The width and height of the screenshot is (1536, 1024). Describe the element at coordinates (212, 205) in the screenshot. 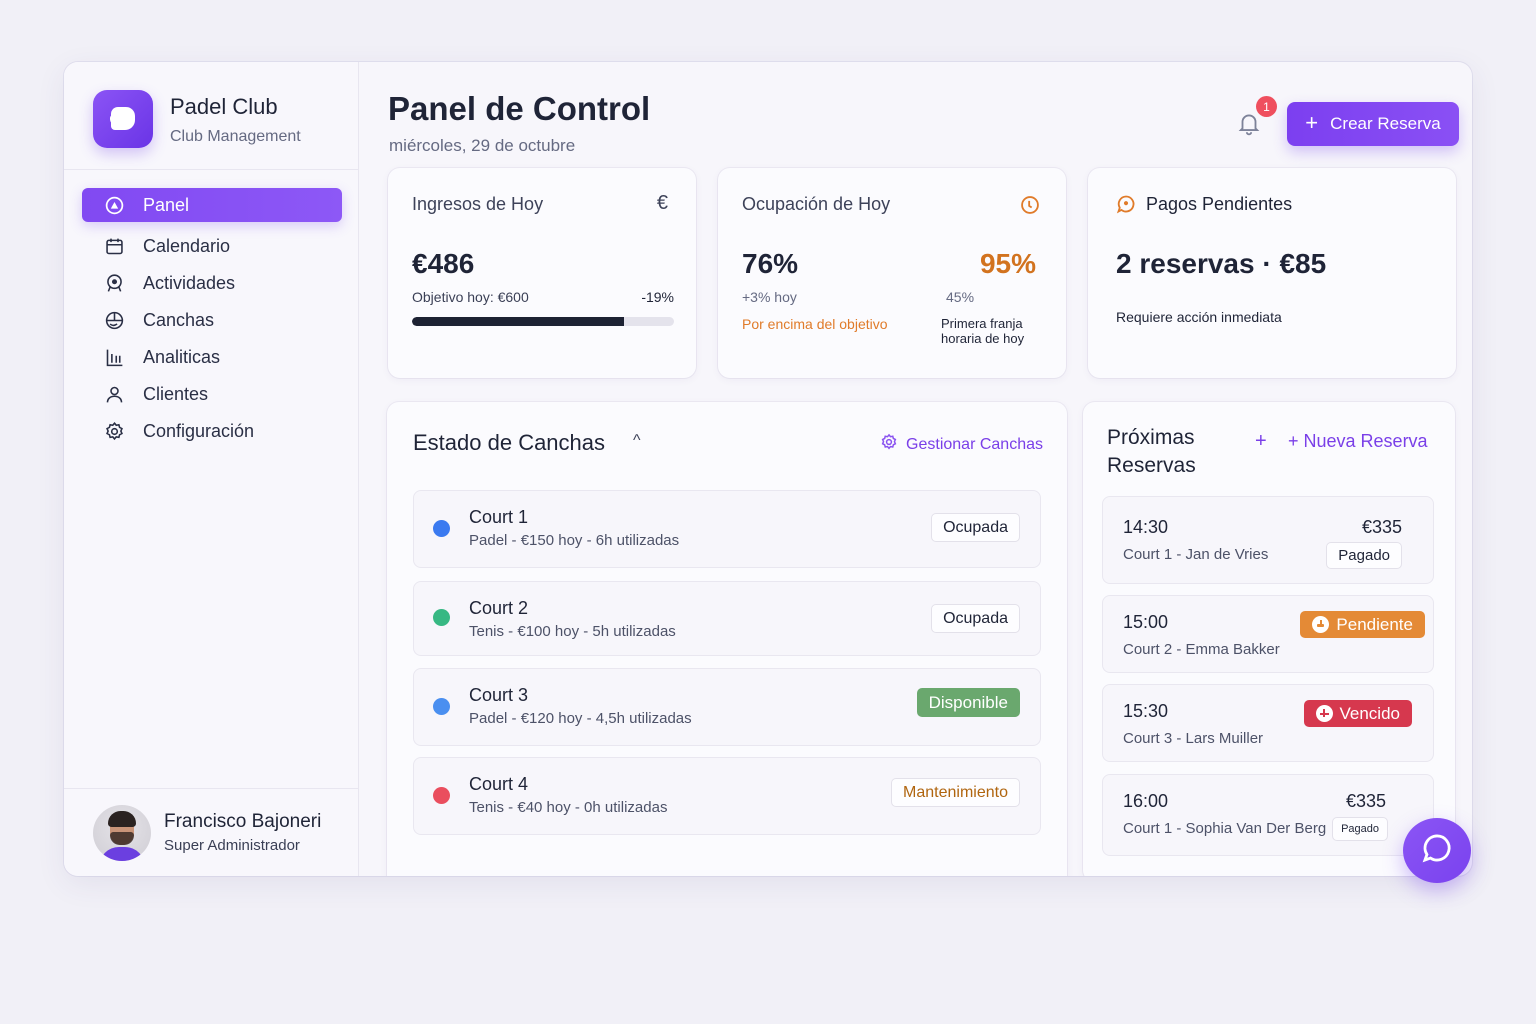

I see `sidebar-item-panel: Panel` at that location.